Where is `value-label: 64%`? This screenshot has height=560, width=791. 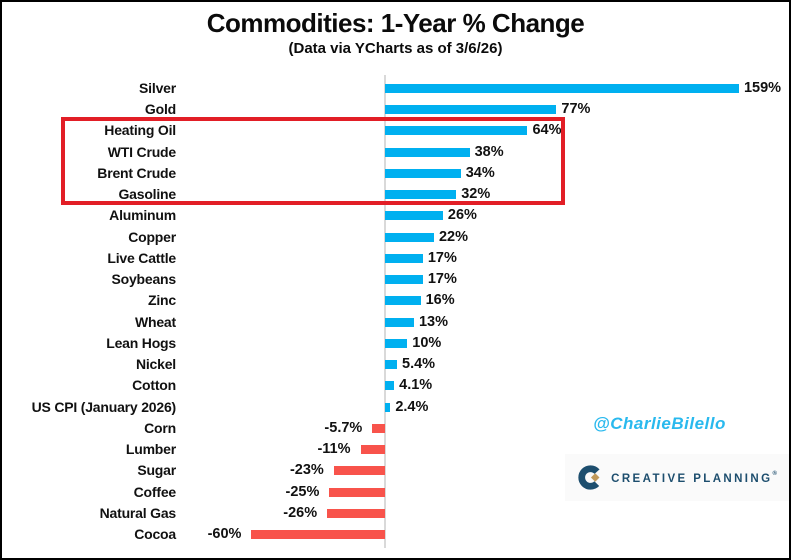 value-label: 64% is located at coordinates (547, 130).